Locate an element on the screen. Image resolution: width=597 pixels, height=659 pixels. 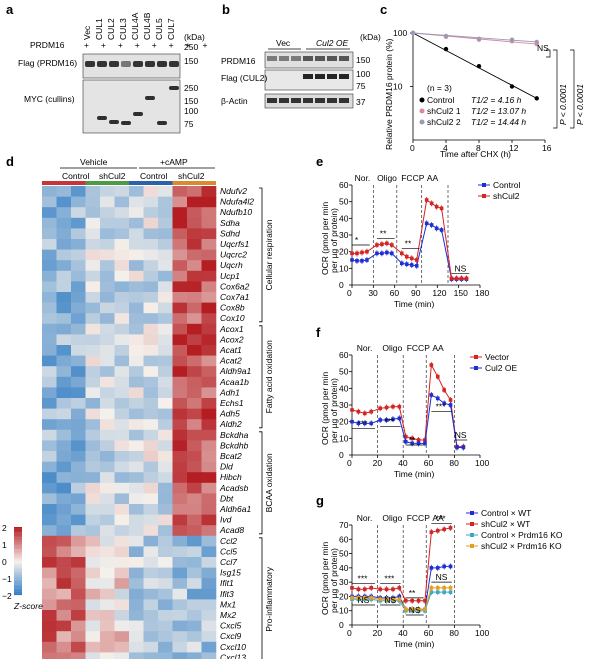
significance-label: ** is located at coordinates (412, 440).